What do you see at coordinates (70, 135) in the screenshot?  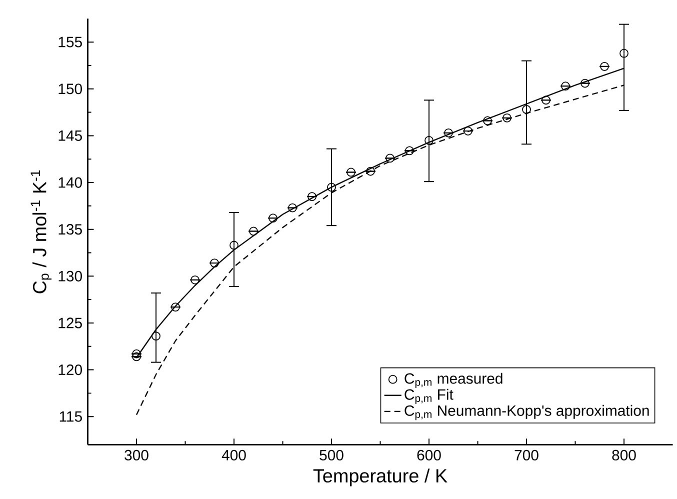 I see `y-tick-label: 145` at bounding box center [70, 135].